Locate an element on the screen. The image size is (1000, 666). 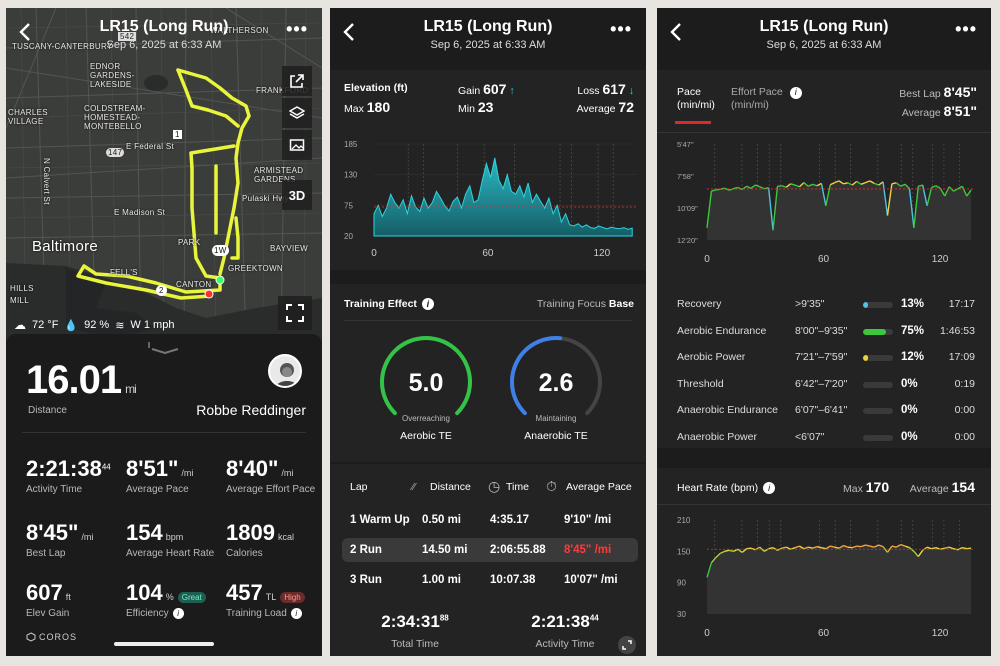
map-label: FELL'S is located at coordinates (124, 272).